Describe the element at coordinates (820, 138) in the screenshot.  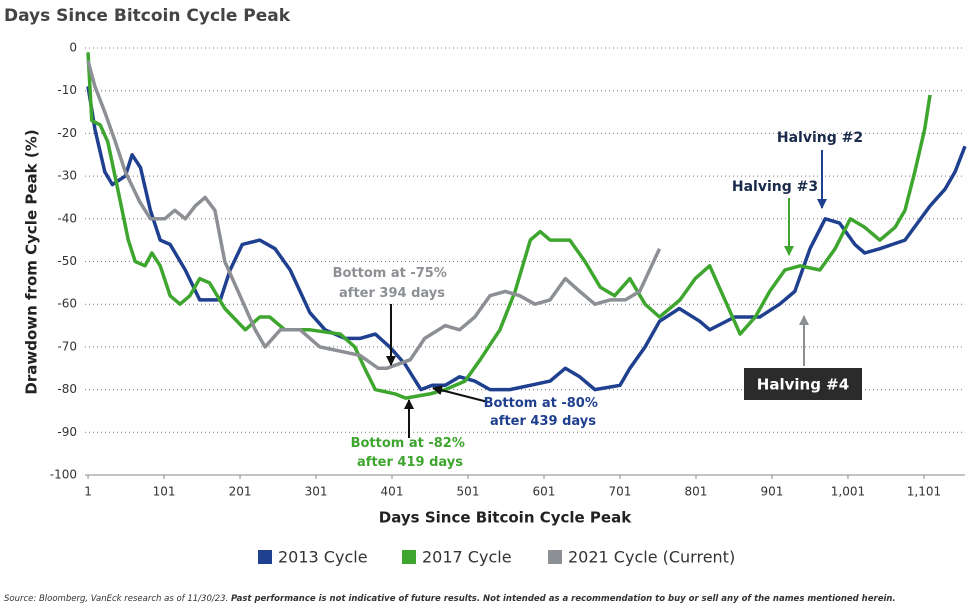
I see `annotation: Halving #2` at that location.